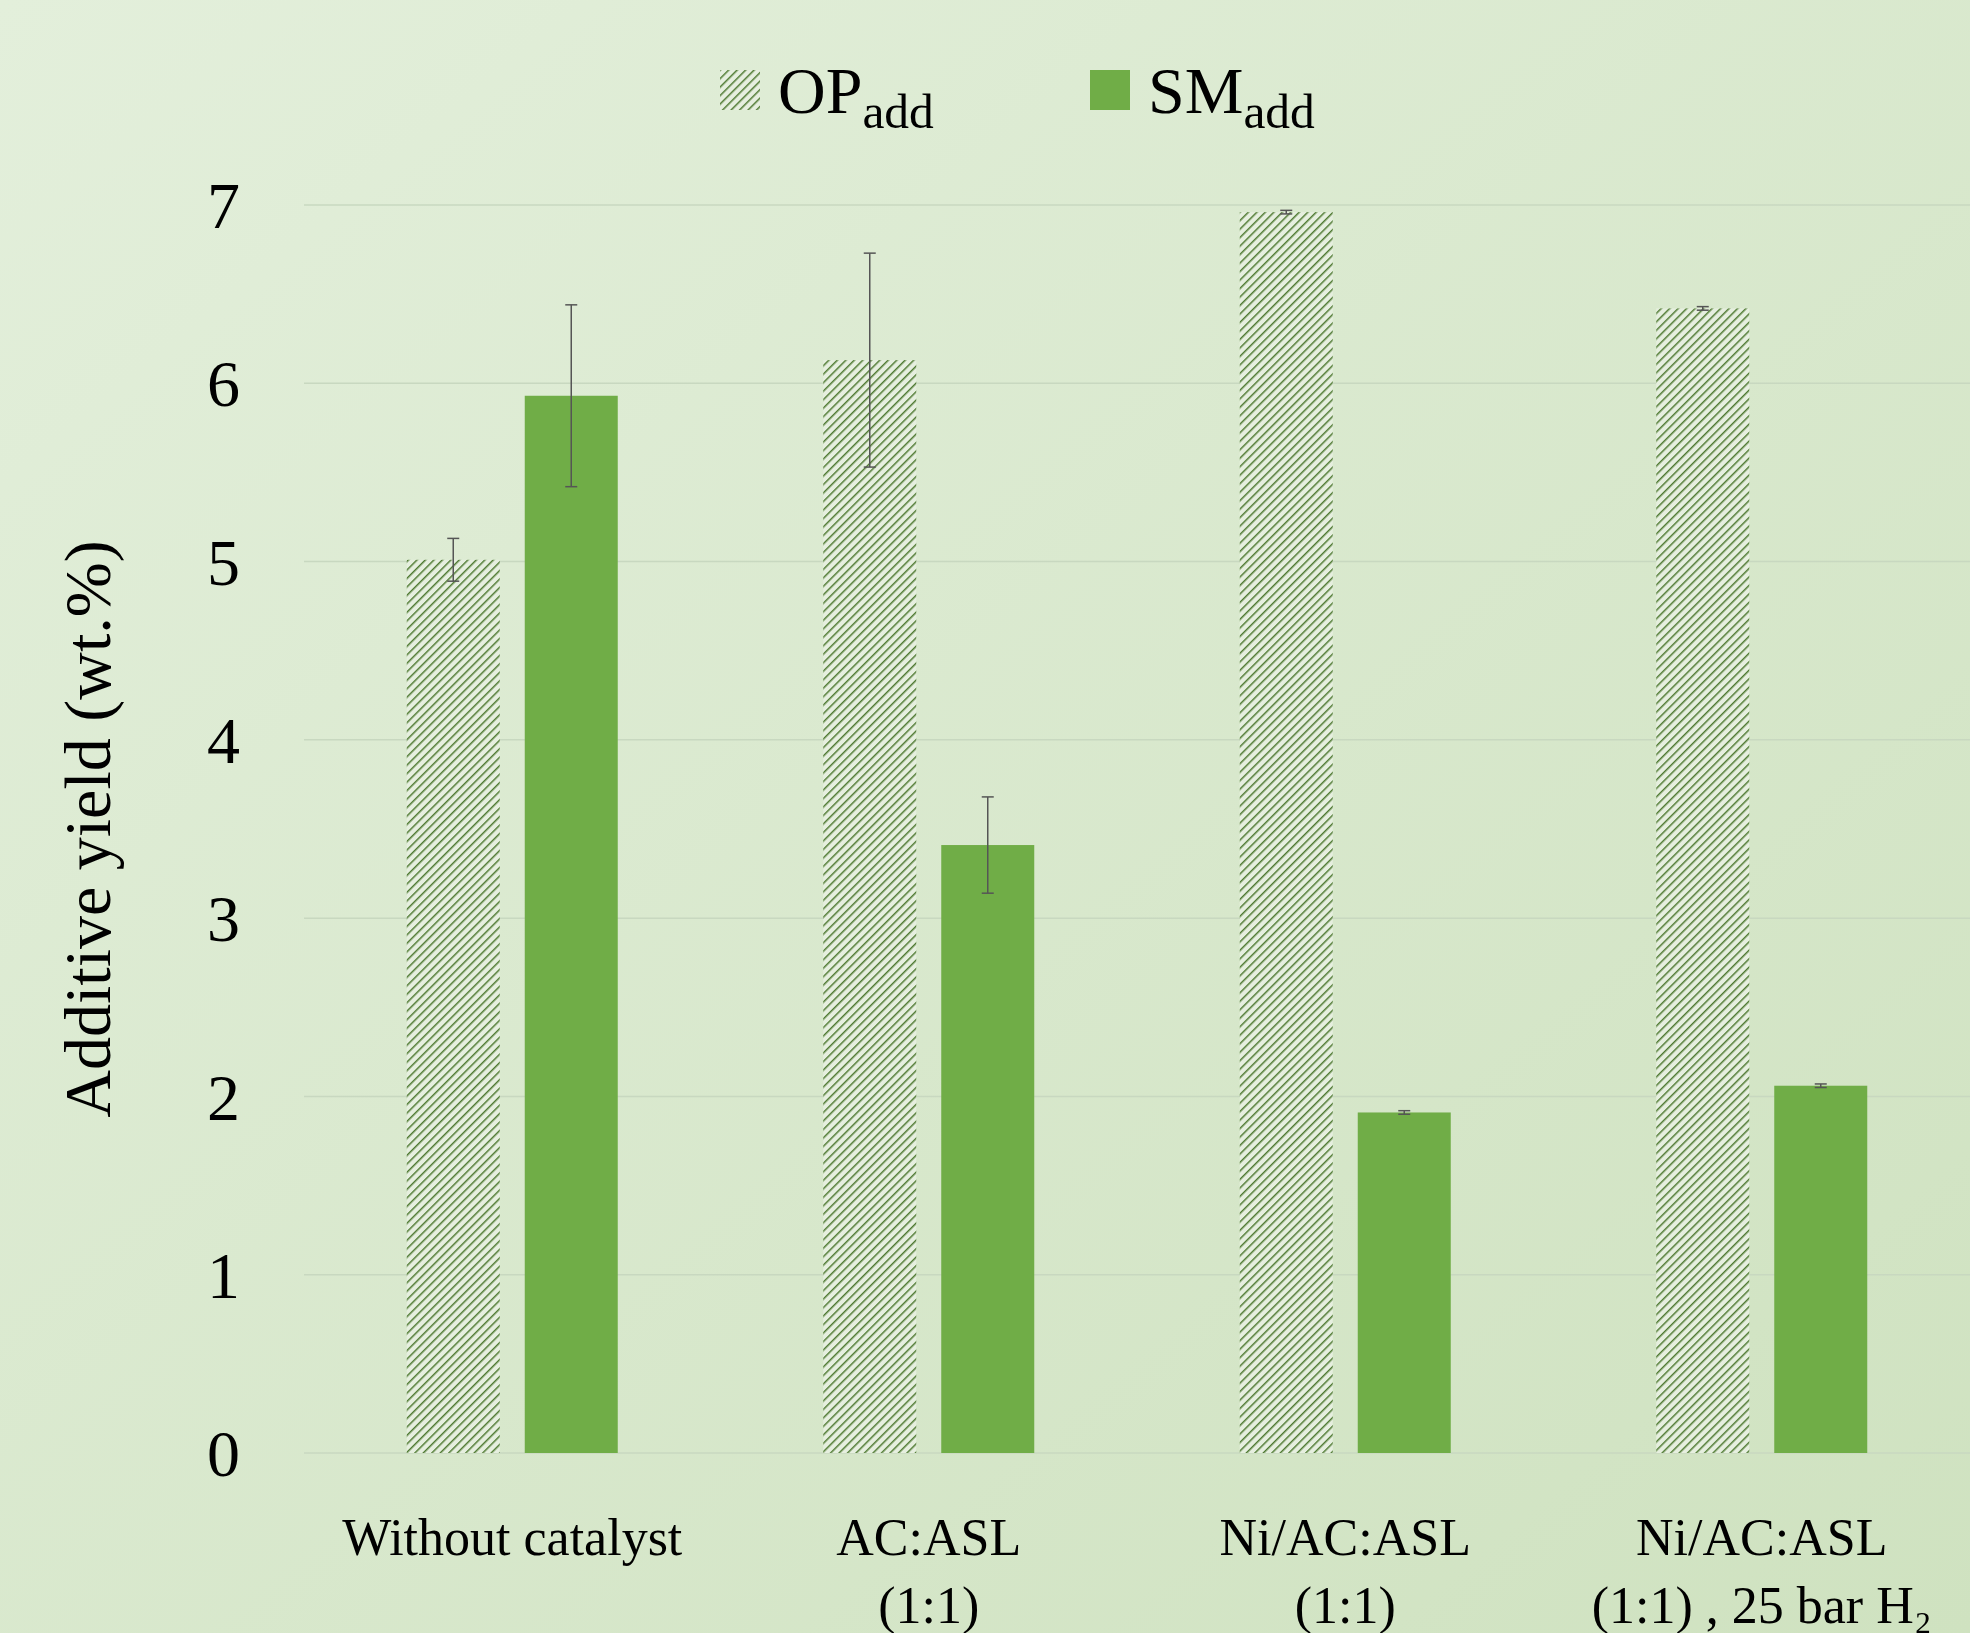  I want to click on y-axis-title: Additive yield (wt.%), so click(88, 829).